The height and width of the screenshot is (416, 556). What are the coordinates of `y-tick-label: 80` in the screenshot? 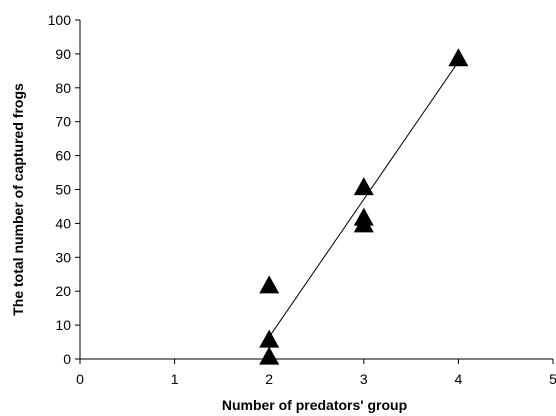 It's located at (63, 88).